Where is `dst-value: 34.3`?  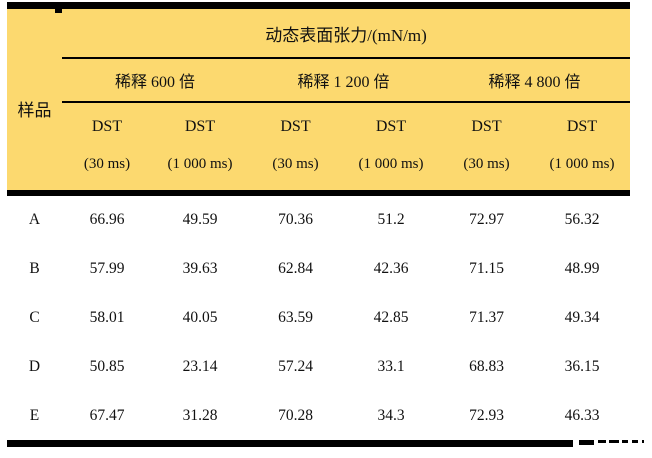 dst-value: 34.3 is located at coordinates (391, 415).